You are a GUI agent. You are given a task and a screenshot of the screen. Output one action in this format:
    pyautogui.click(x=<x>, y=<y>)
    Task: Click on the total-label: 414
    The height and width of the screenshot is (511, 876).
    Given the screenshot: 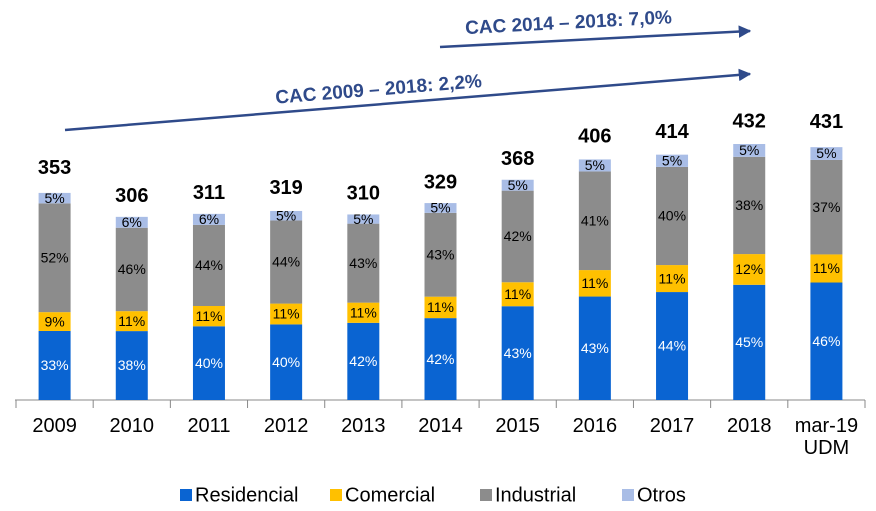 What is the action you would take?
    pyautogui.click(x=672, y=132)
    